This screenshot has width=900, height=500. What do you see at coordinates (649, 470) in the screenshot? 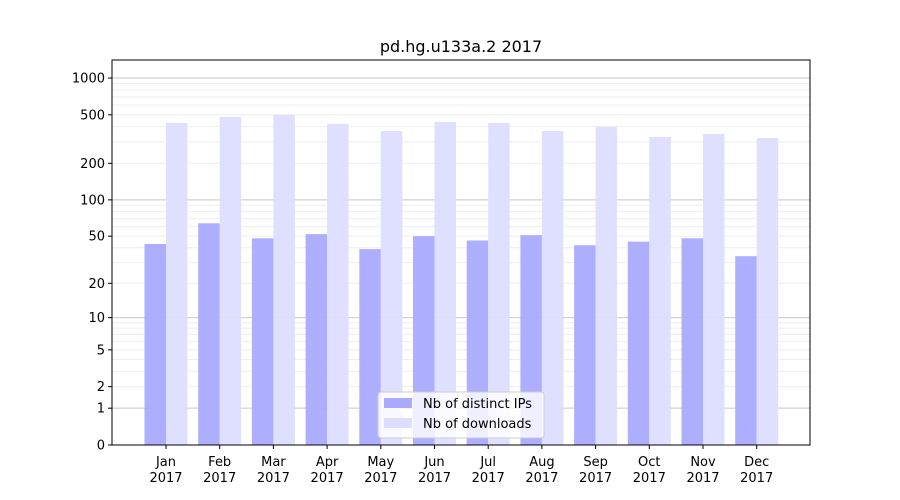
I see `x-tick-label: Oct 2017` at bounding box center [649, 470].